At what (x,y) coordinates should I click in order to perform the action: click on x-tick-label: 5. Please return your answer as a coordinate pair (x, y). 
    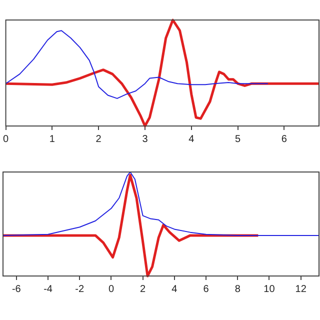
    Looking at the image, I should click on (238, 139).